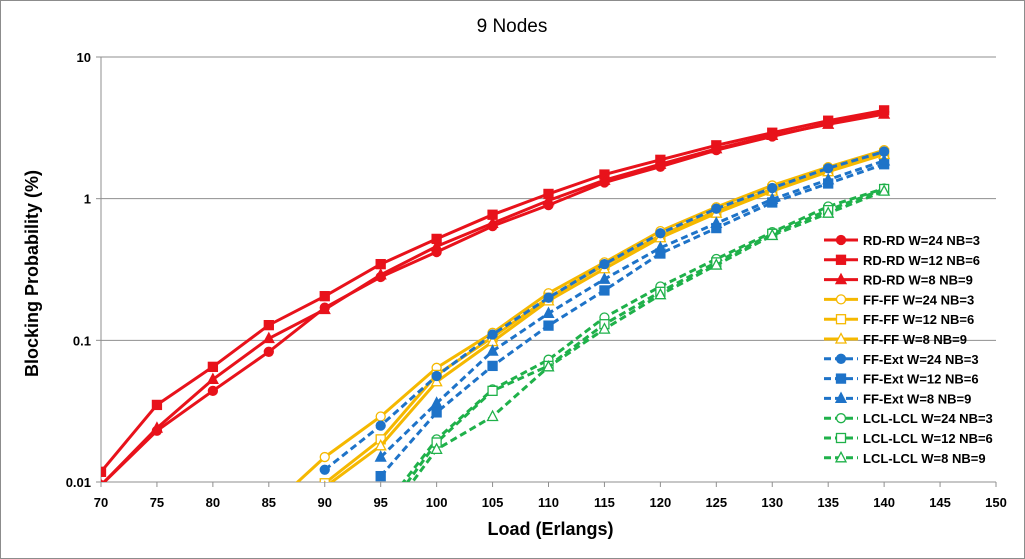  Describe the element at coordinates (548, 502) in the screenshot. I see `x-tick-label: 110` at that location.